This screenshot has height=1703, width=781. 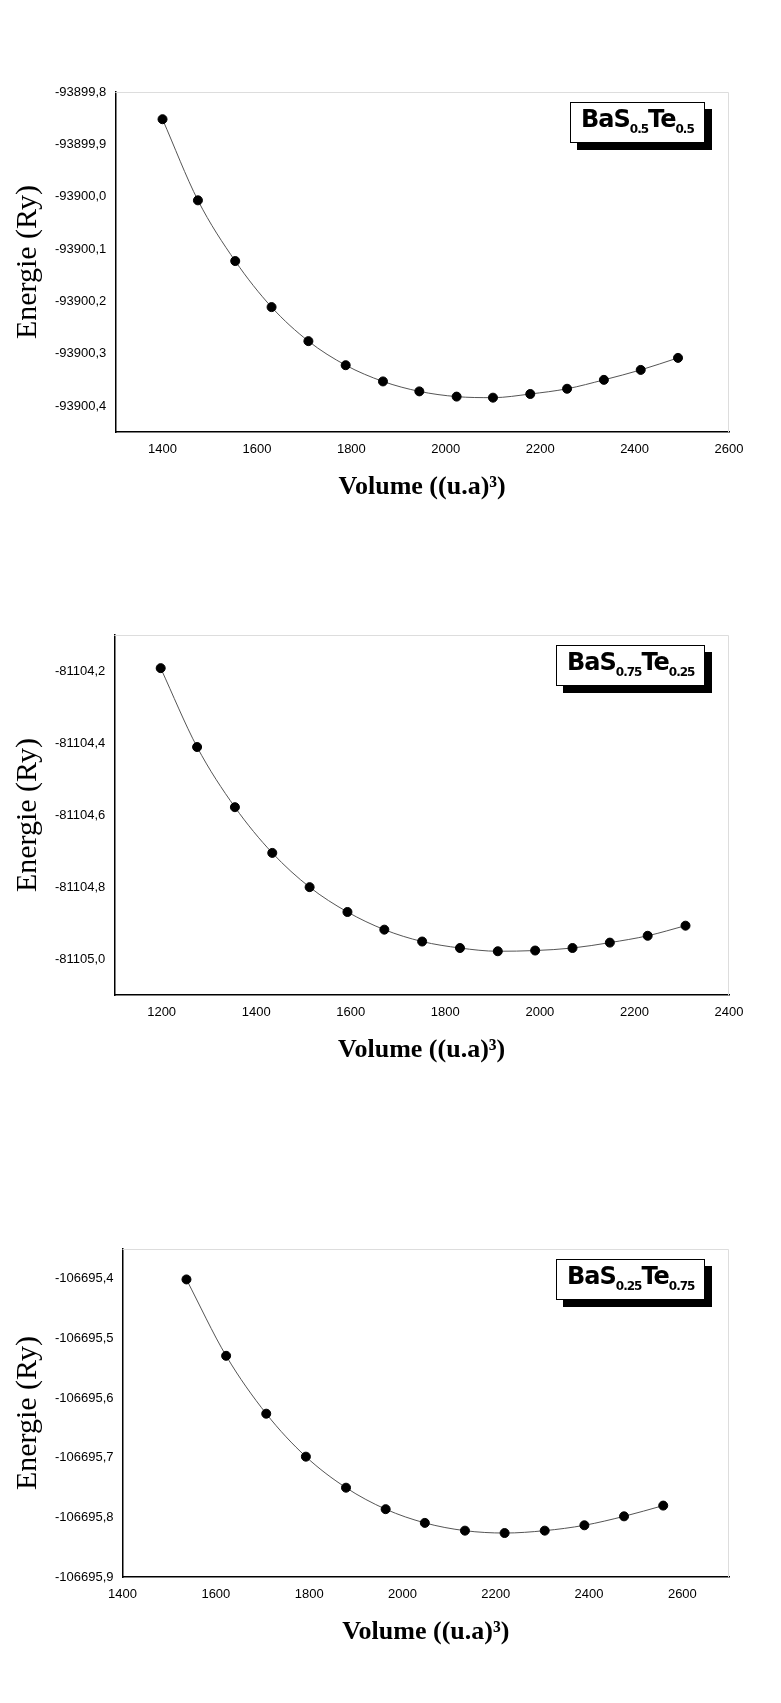 I want to click on y-tick-label: -106695,7, so click(x=84, y=1457).